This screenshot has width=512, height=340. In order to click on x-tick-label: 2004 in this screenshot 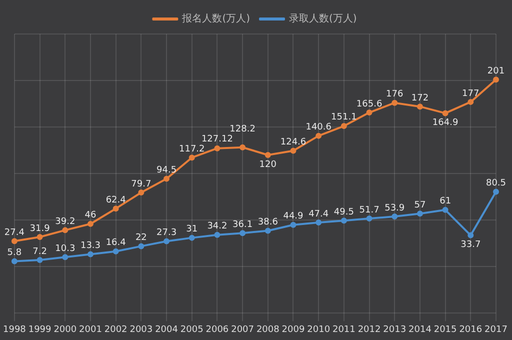, I will do `click(166, 329)`.